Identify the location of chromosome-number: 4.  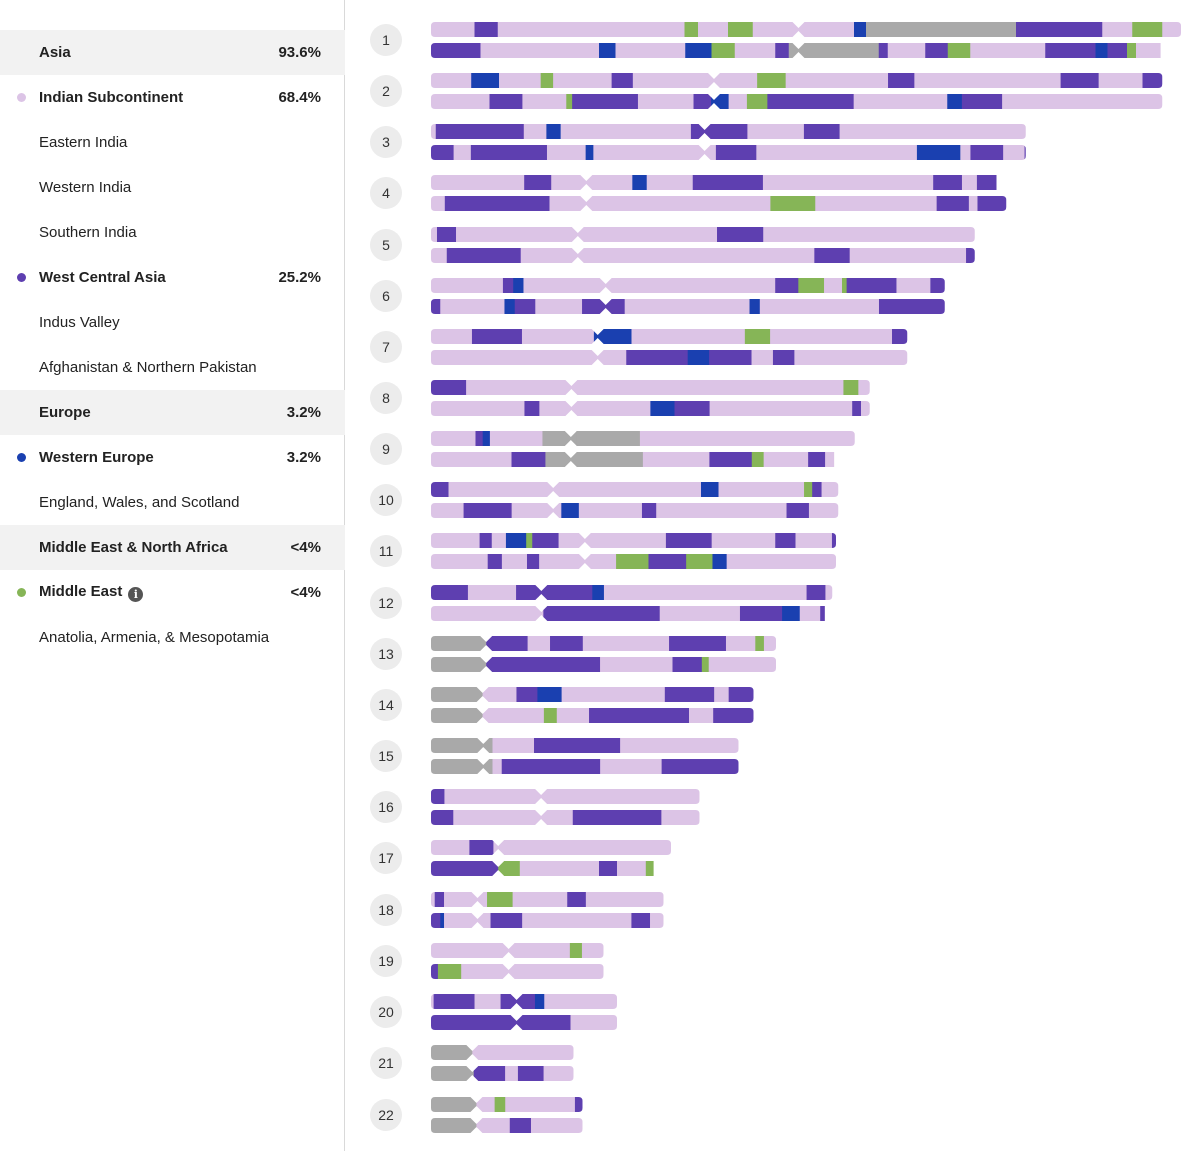
(386, 193).